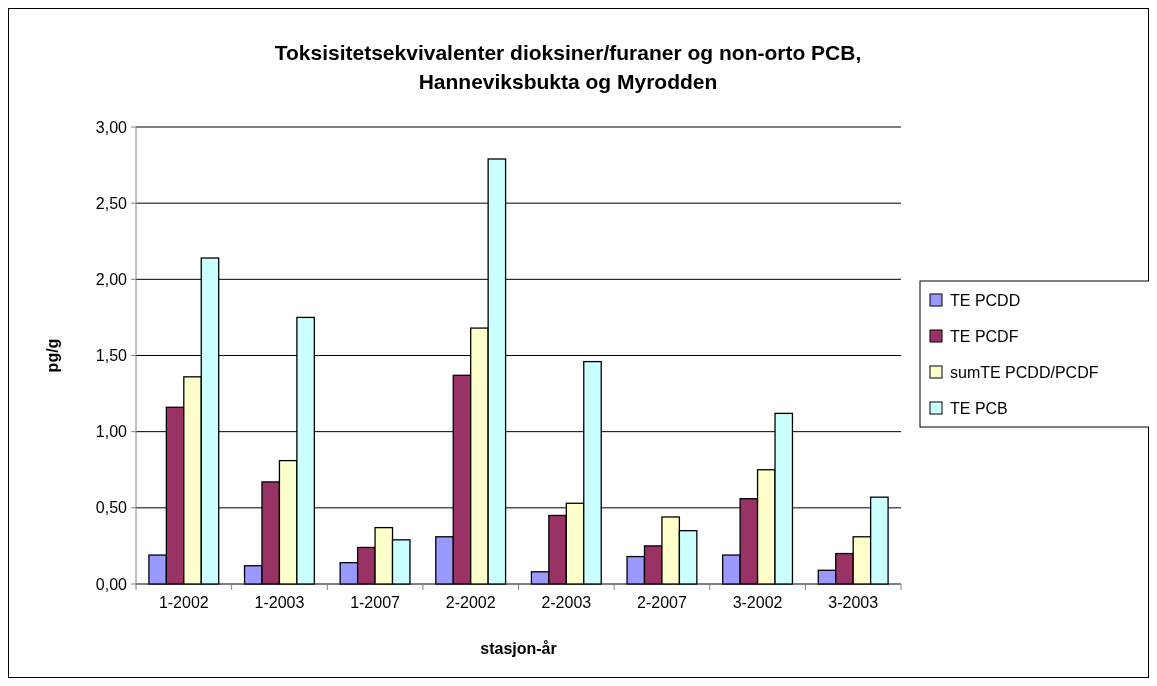  Describe the element at coordinates (662, 602) in the screenshot. I see `x-tick-label: 2-2007` at that location.